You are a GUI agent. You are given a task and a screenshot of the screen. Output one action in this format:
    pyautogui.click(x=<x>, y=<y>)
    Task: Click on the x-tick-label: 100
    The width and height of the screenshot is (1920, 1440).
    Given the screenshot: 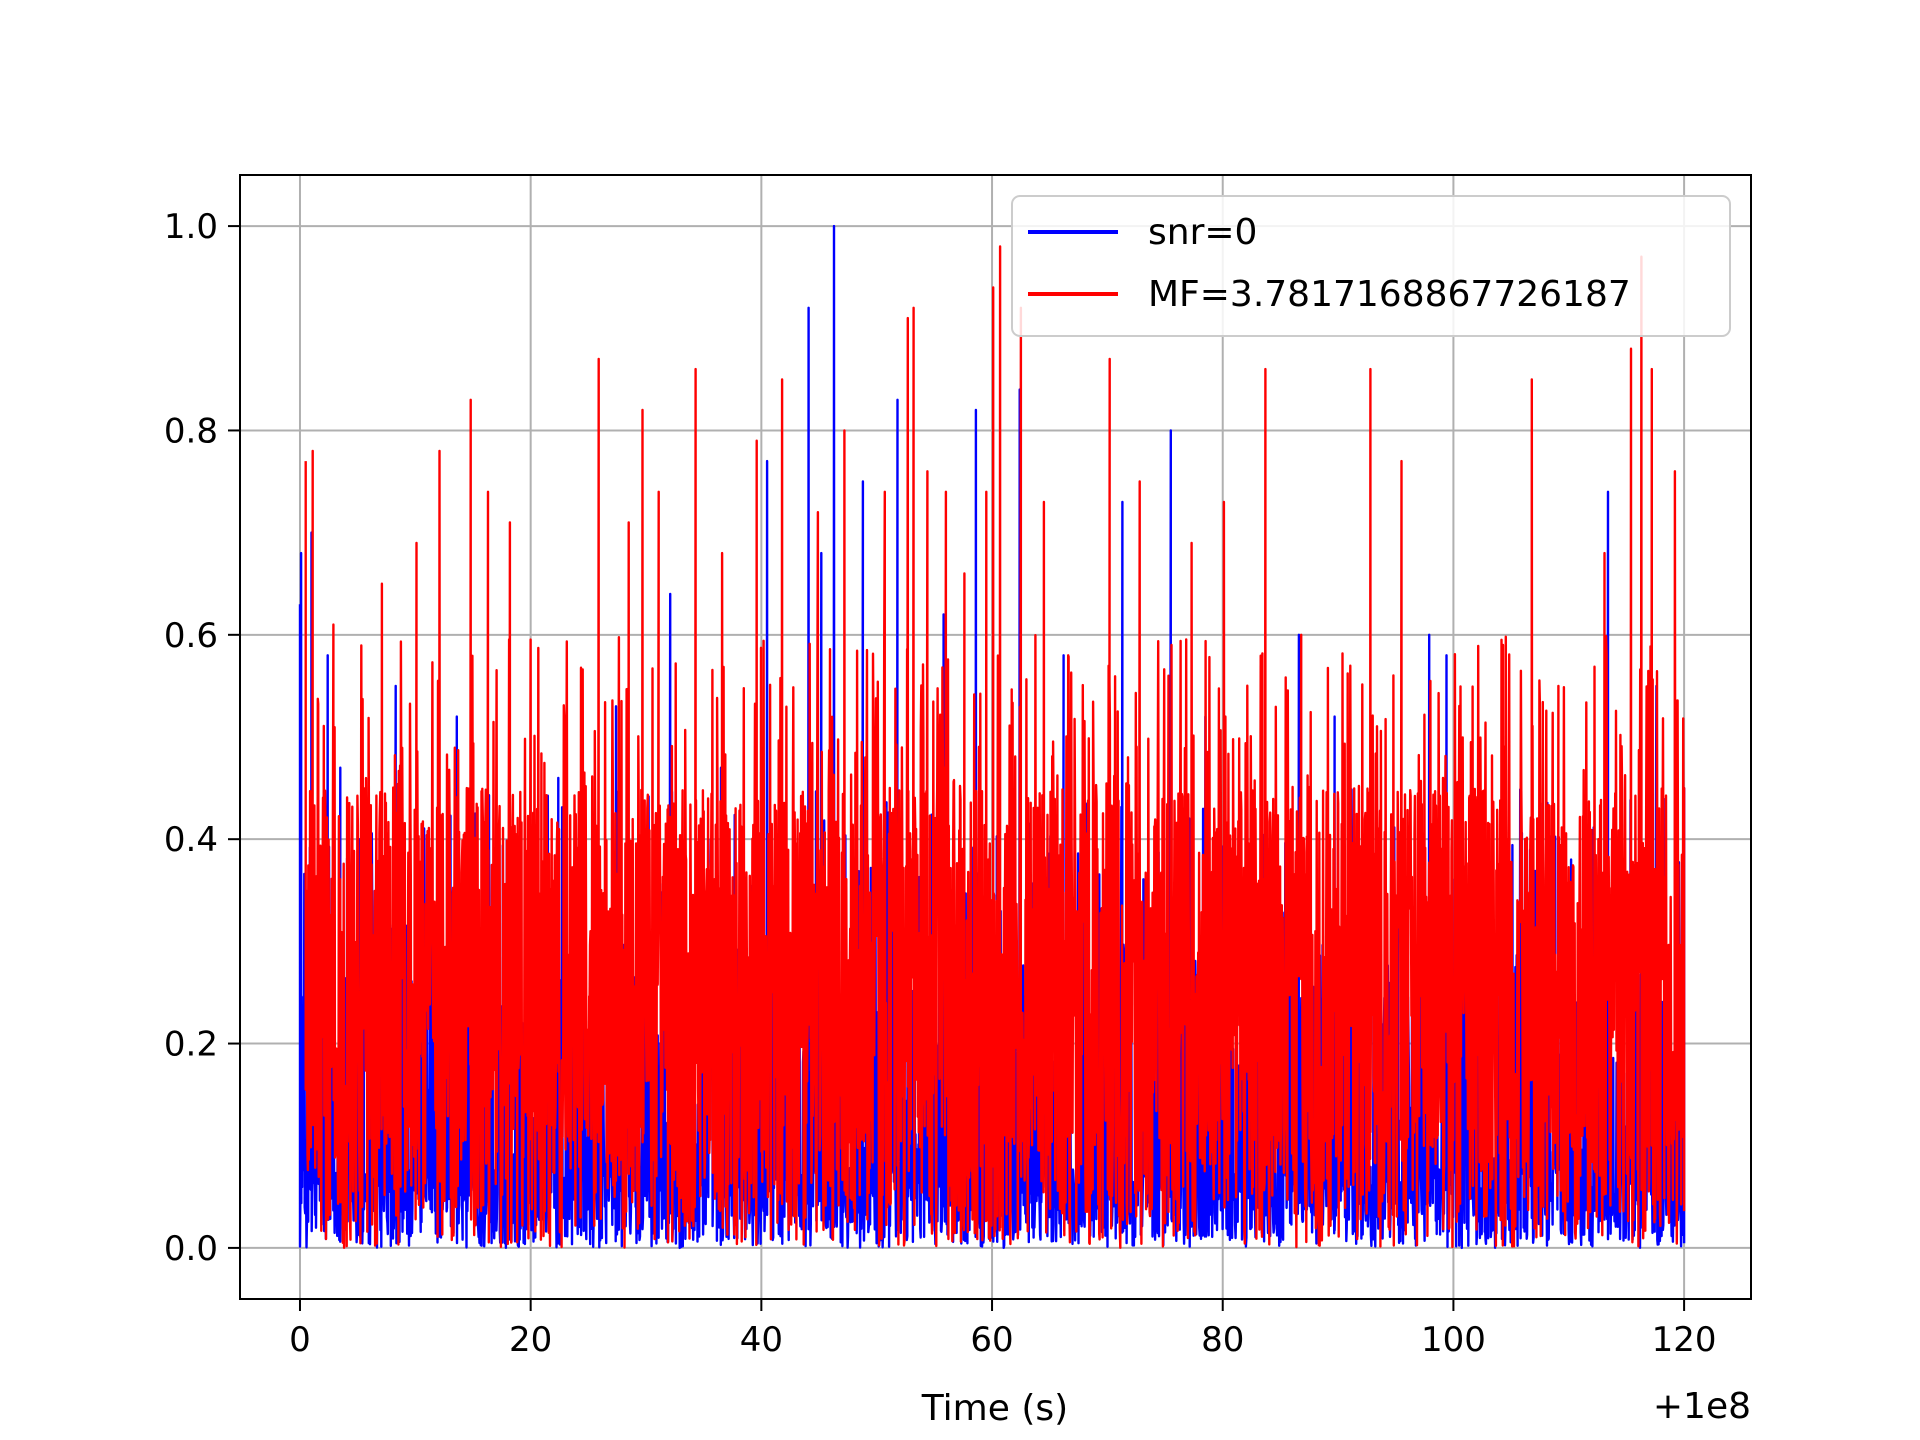 What is the action you would take?
    pyautogui.click(x=1453, y=1340)
    